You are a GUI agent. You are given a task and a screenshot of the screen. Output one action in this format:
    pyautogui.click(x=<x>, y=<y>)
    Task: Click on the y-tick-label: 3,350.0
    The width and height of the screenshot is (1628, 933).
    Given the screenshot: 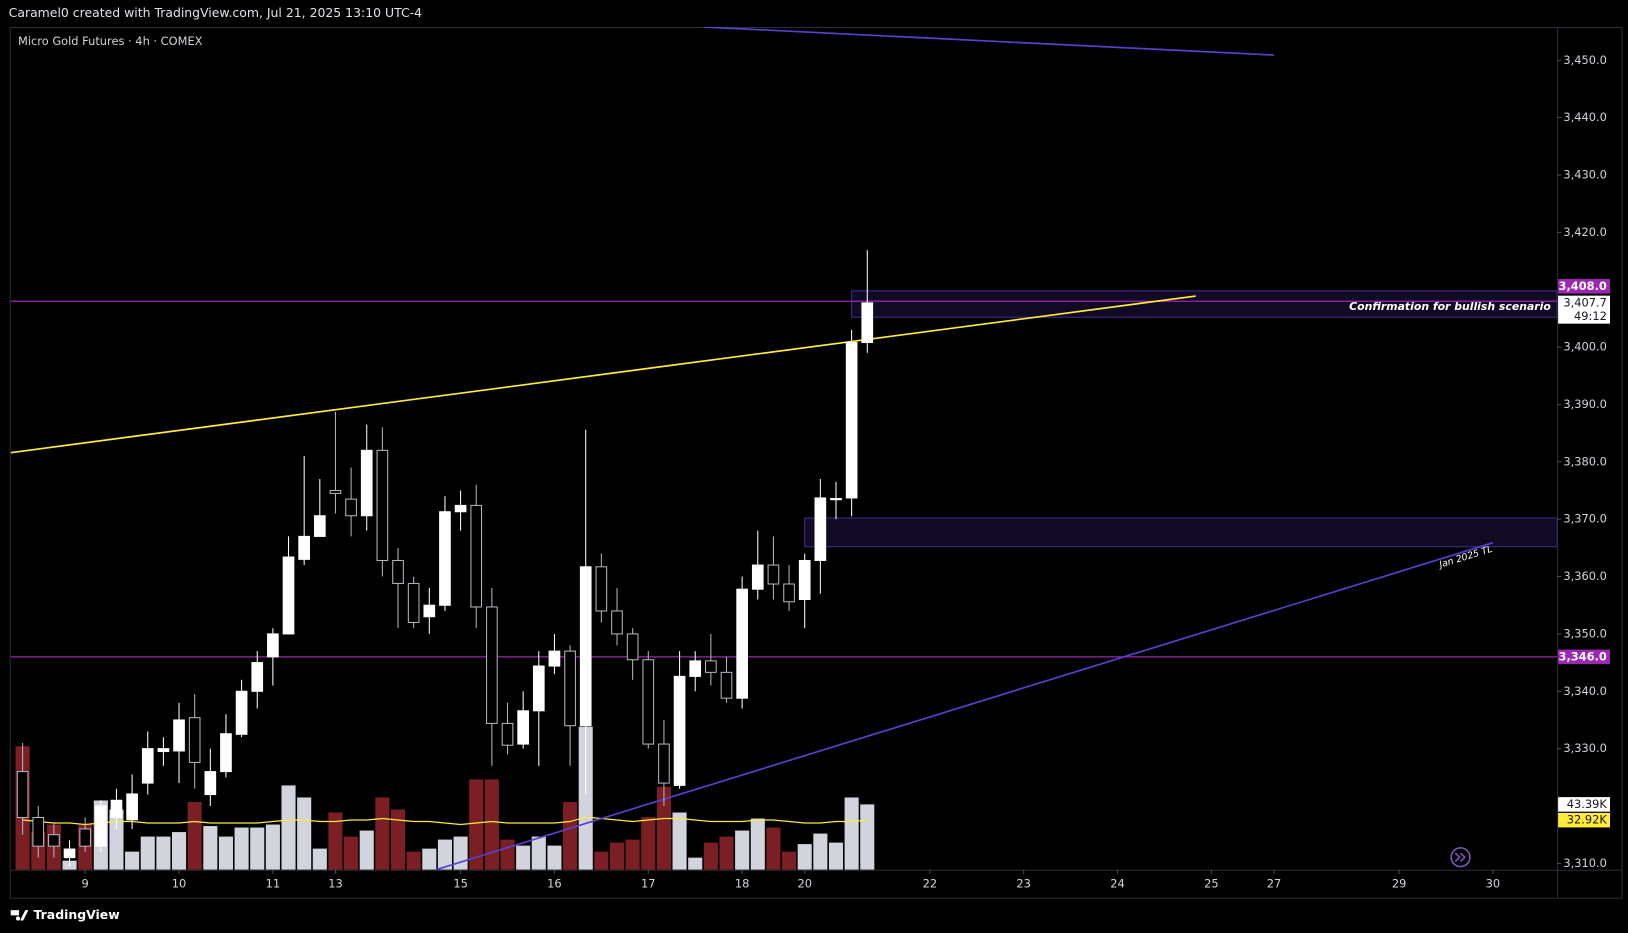 What is the action you would take?
    pyautogui.click(x=1585, y=633)
    